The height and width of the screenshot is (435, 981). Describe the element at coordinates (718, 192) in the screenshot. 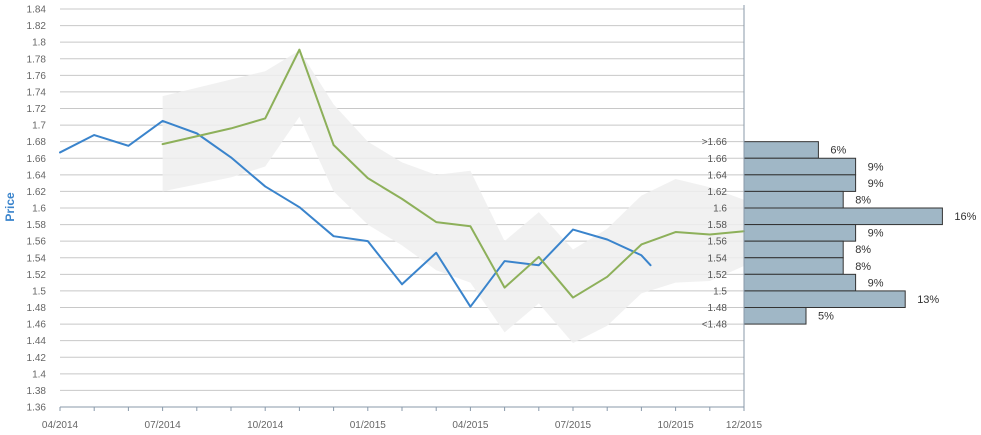

I see `distribution-bucket-label: 1.62` at that location.